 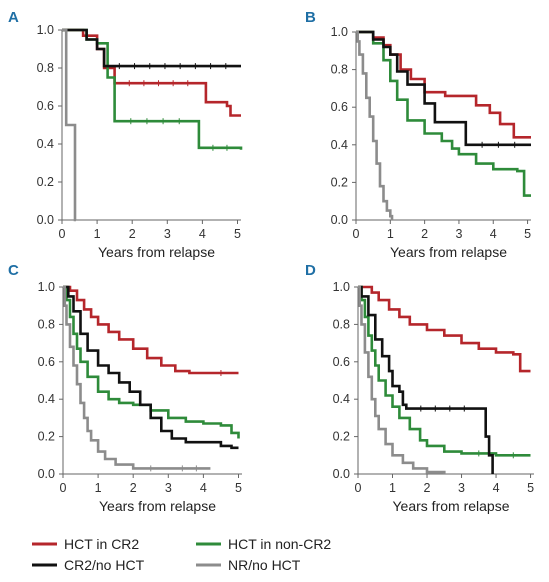 I want to click on panel-letter: C, so click(x=13, y=270).